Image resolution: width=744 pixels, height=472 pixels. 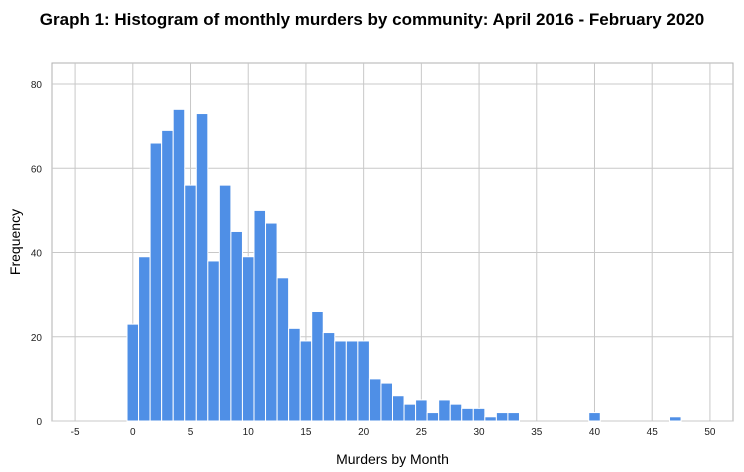 What do you see at coordinates (37, 254) in the screenshot?
I see `y-tick-label: 40` at bounding box center [37, 254].